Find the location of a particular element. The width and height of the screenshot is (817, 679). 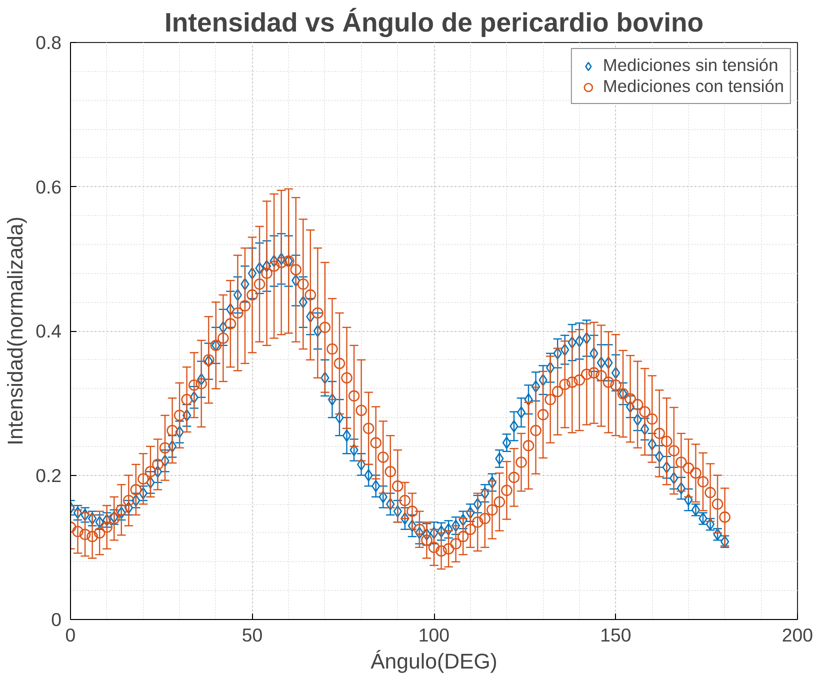

chart-title: Intensidad vs Ángulo de pericardio bovino is located at coordinates (434, 23).